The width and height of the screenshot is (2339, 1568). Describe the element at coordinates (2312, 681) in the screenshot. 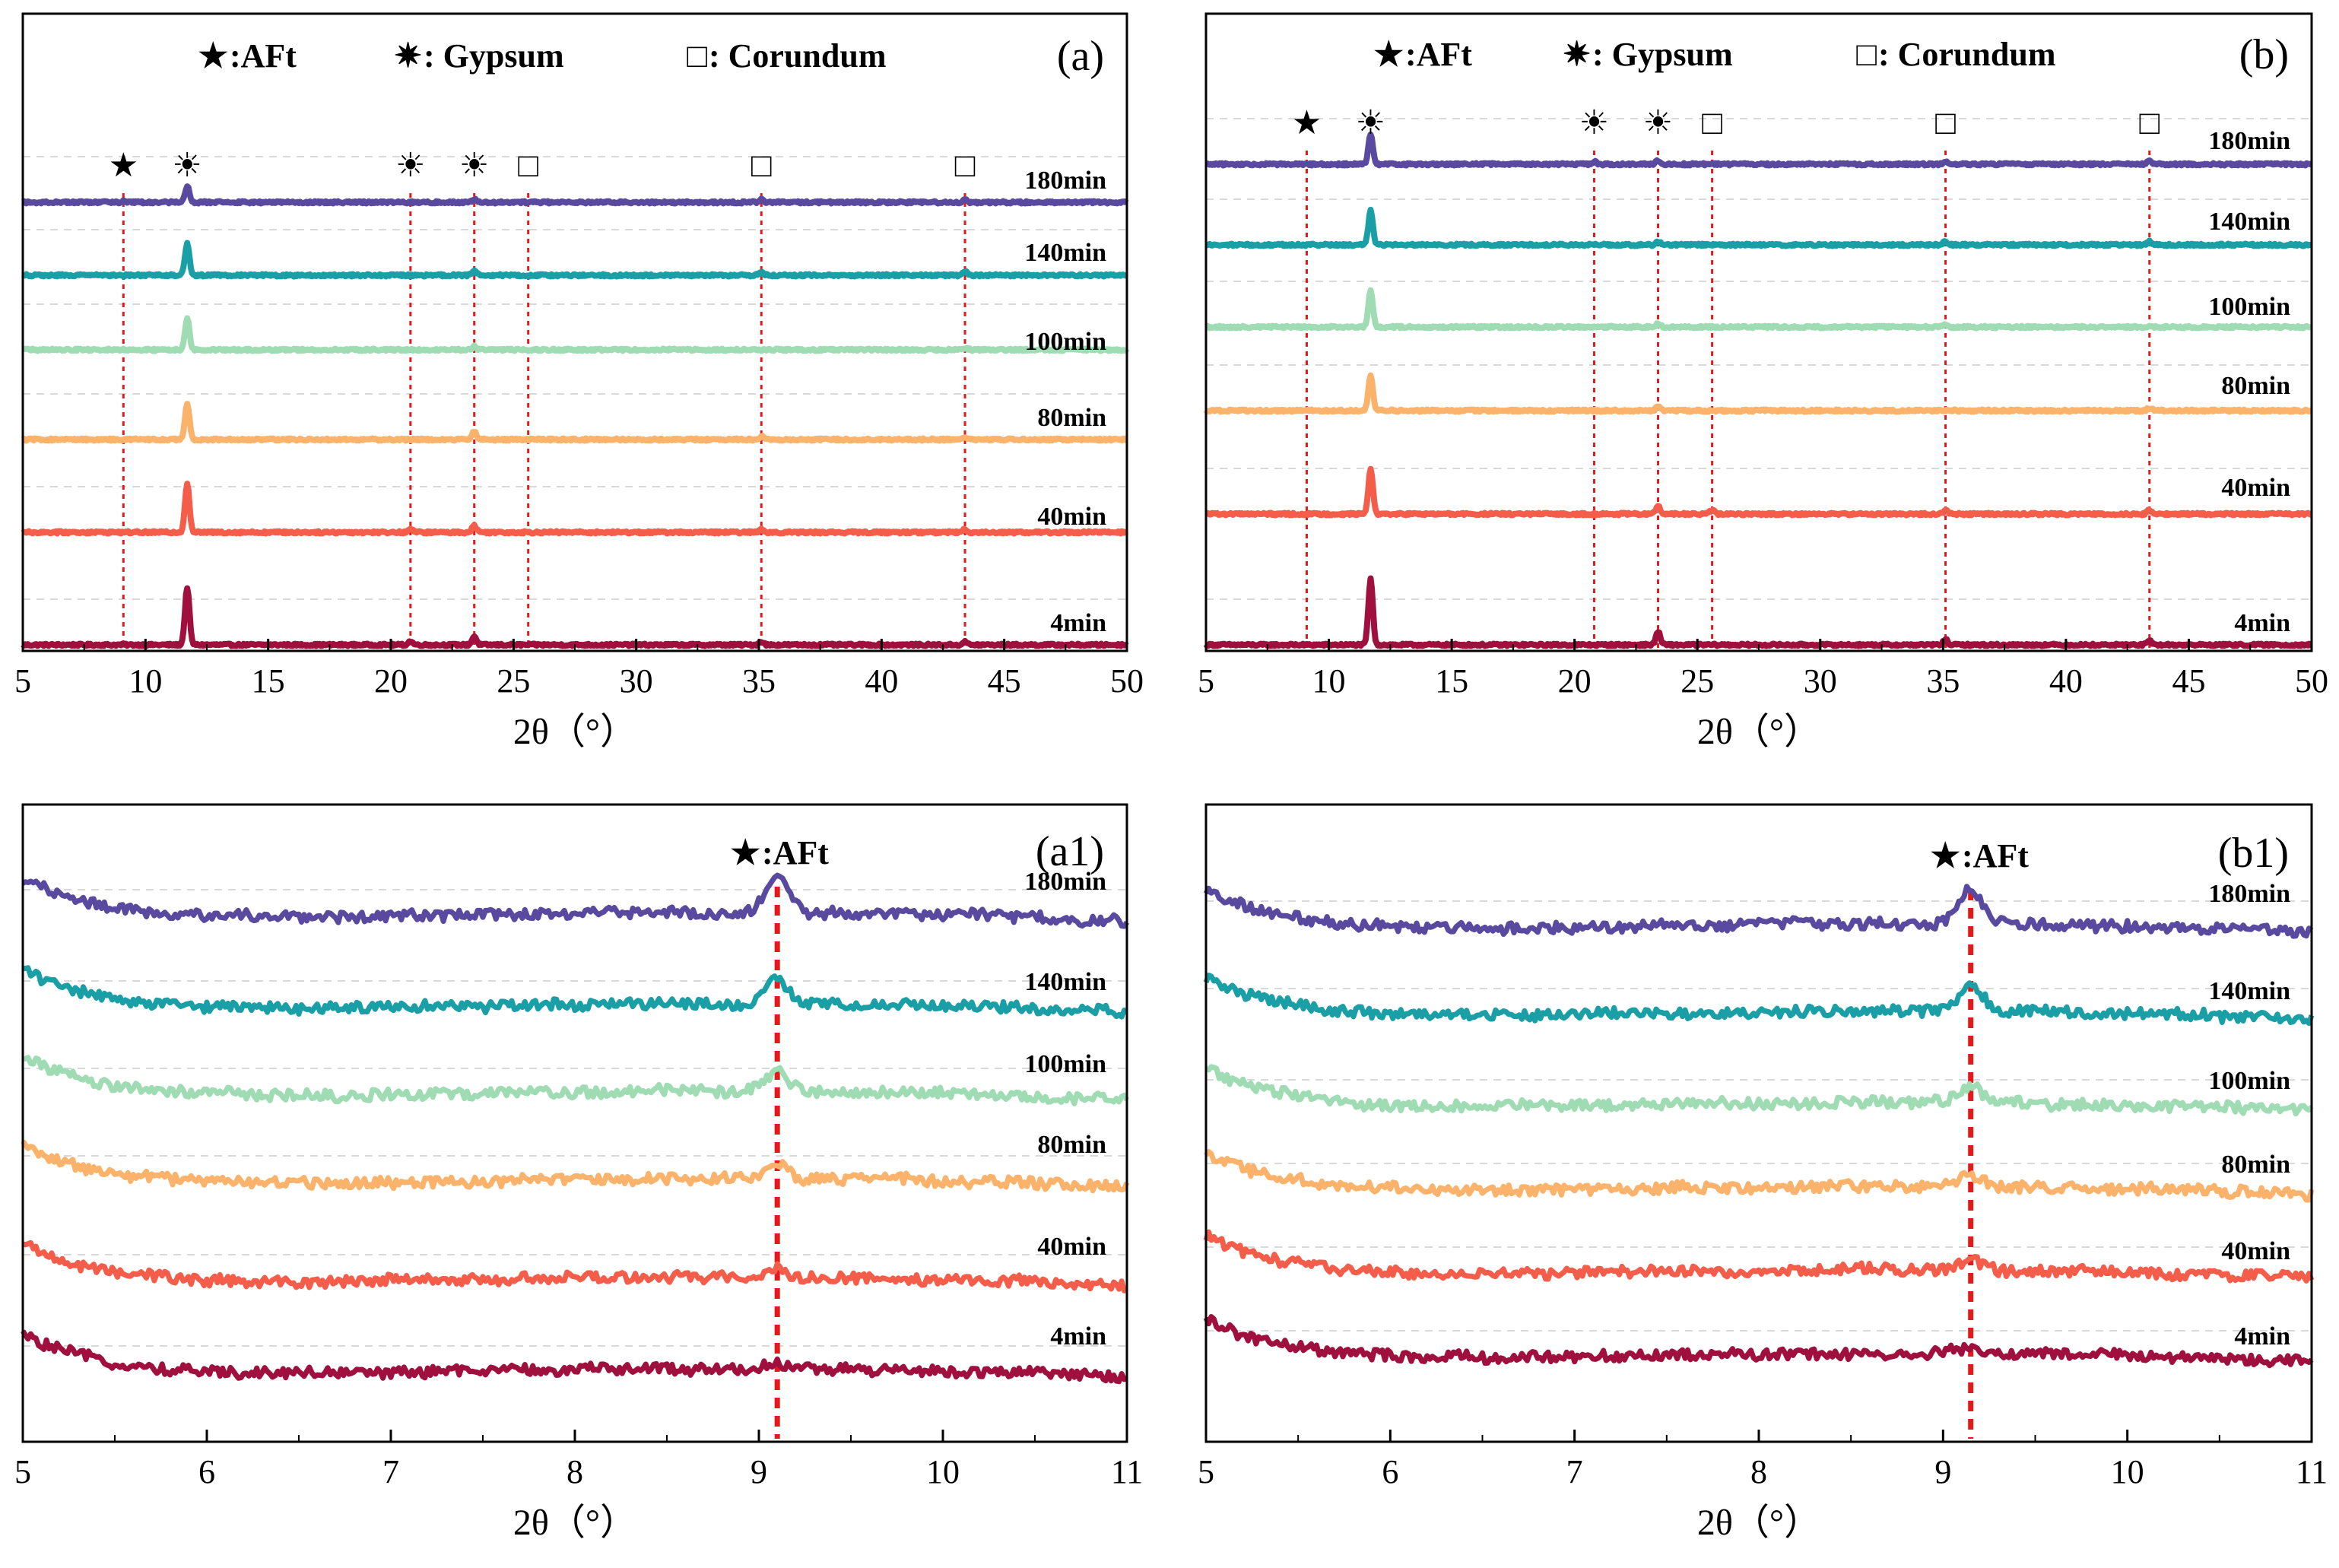

I see `x-tick-label: 50` at that location.